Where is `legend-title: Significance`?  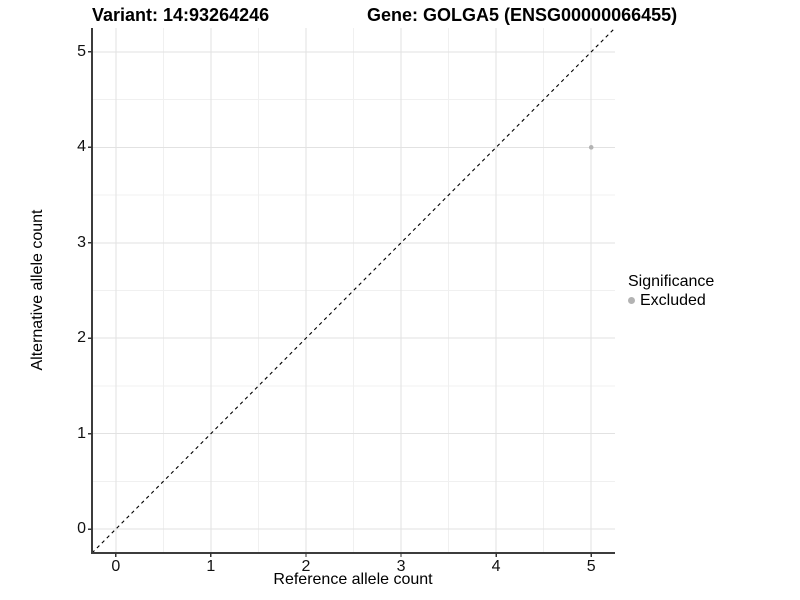 legend-title: Significance is located at coordinates (671, 281).